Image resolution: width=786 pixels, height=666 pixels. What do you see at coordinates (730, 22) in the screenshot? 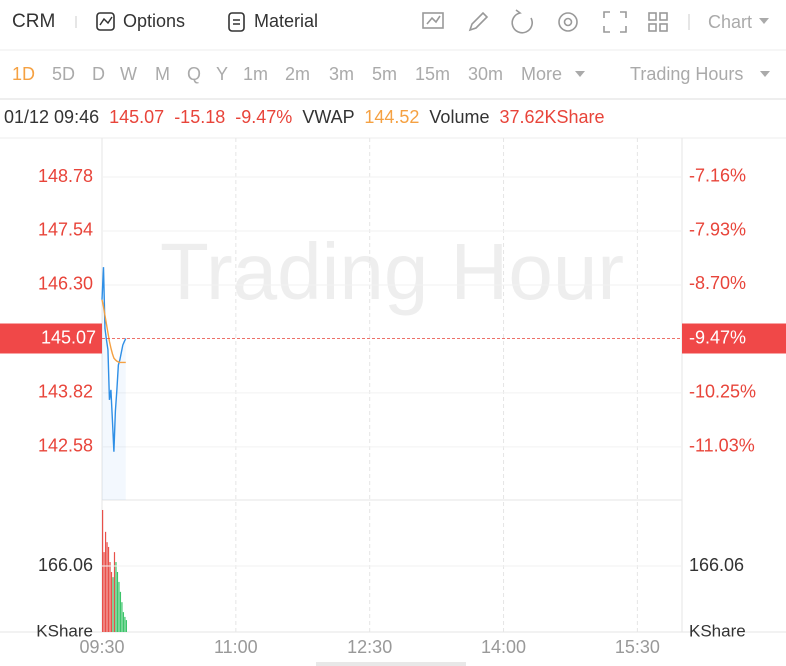
I see `chart-style-select: Chart` at bounding box center [730, 22].